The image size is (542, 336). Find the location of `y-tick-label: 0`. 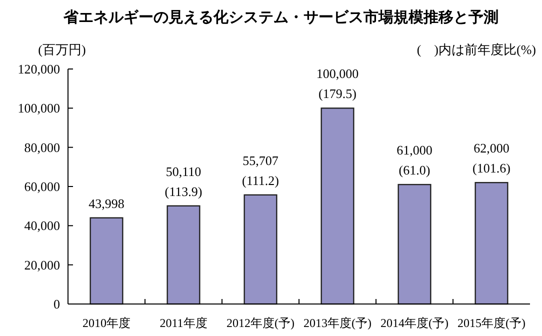

y-tick-label: 0 is located at coordinates (57, 304).